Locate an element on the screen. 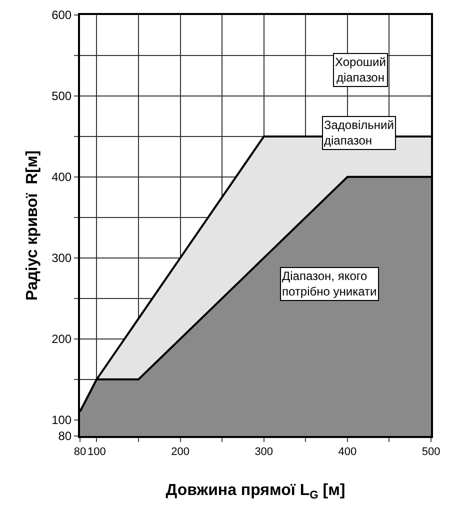 This screenshot has height=506, width=453. y-tick-label: 600 is located at coordinates (62, 15).